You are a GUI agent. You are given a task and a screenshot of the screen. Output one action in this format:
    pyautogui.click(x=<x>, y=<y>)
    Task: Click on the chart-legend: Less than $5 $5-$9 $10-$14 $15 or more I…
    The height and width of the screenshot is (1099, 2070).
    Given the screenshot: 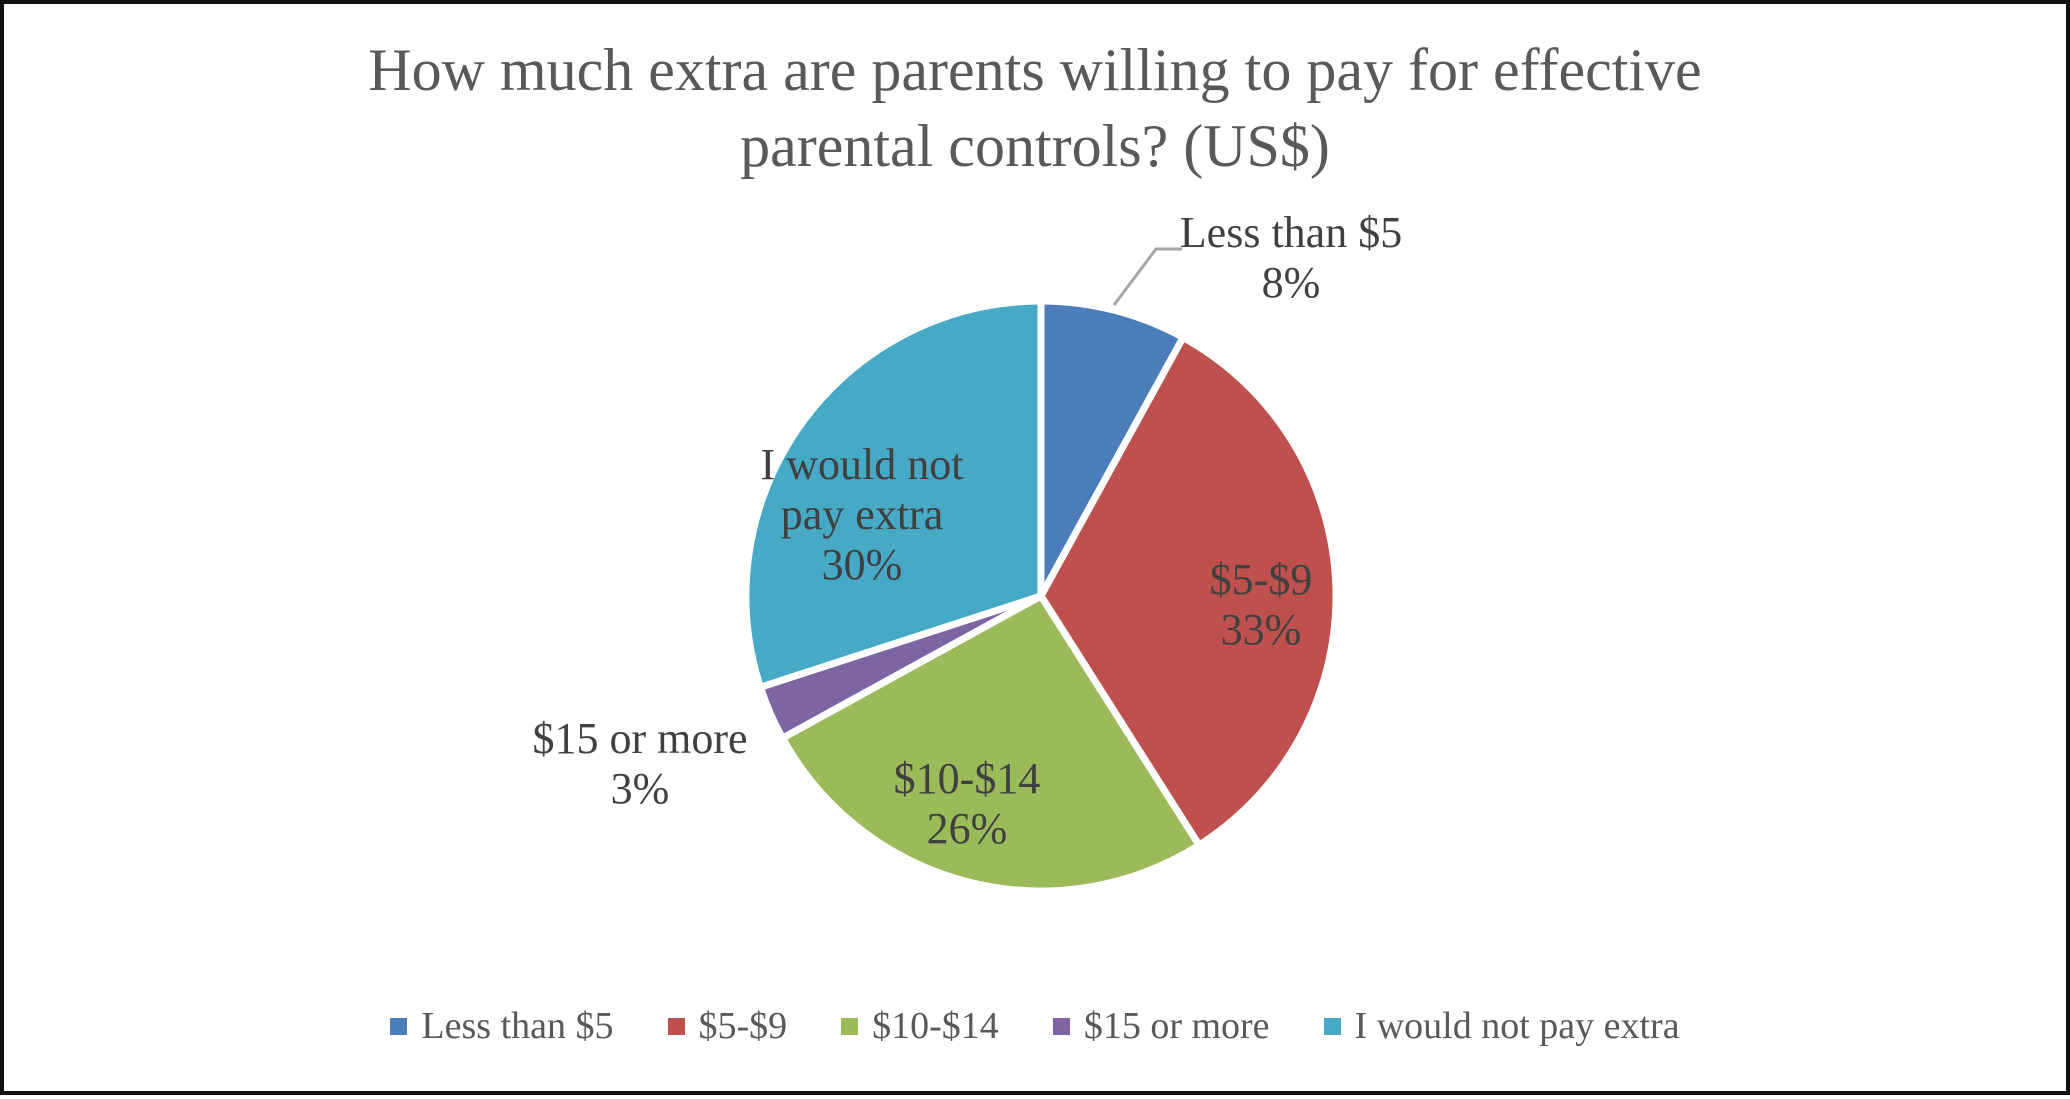 What is the action you would take?
    pyautogui.click(x=1035, y=1026)
    